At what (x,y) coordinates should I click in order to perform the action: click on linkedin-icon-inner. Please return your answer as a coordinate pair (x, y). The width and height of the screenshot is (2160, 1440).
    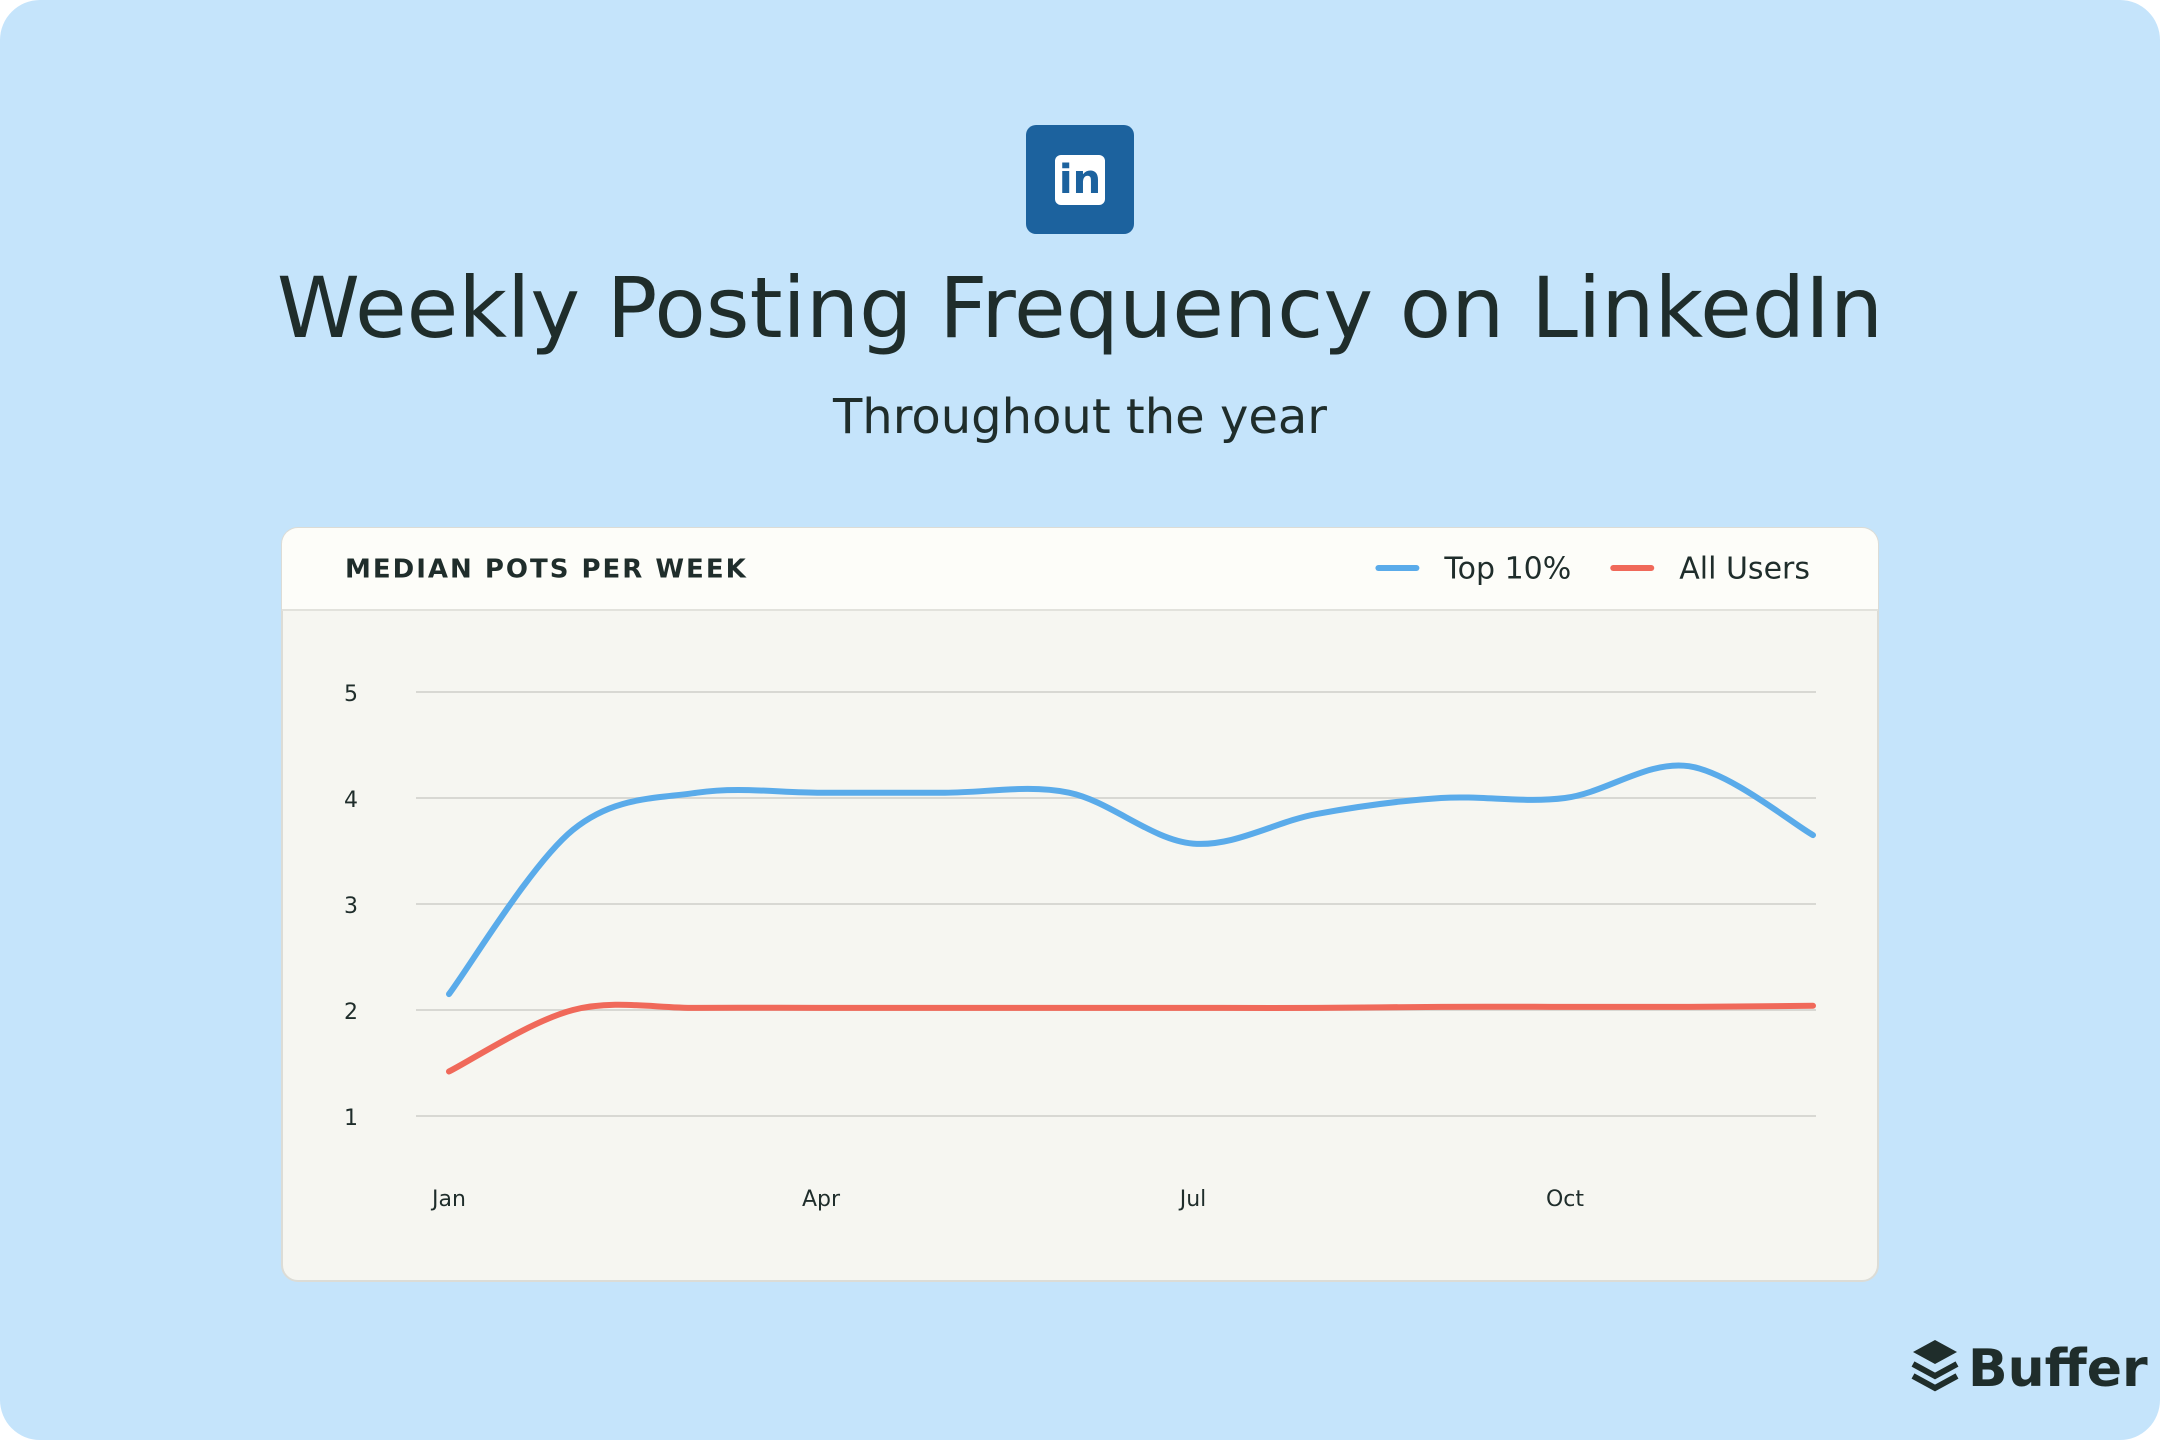
    Looking at the image, I should click on (1080, 180).